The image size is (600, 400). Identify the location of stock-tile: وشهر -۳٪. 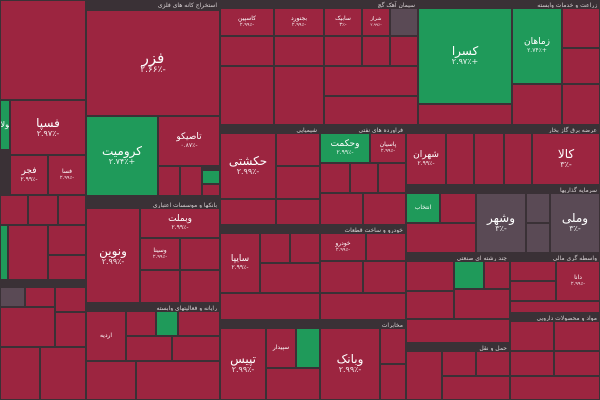
(501, 223).